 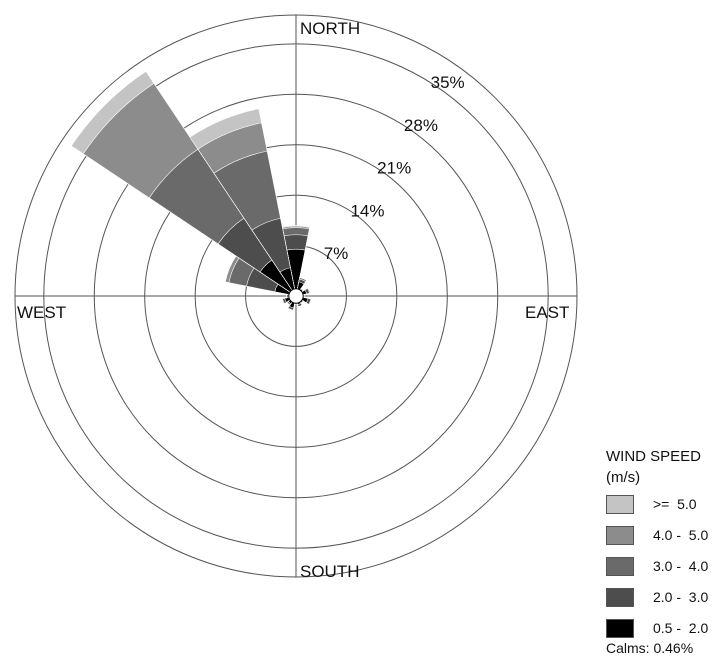 I want to click on legend-item: >= 5.0, so click(x=662, y=505).